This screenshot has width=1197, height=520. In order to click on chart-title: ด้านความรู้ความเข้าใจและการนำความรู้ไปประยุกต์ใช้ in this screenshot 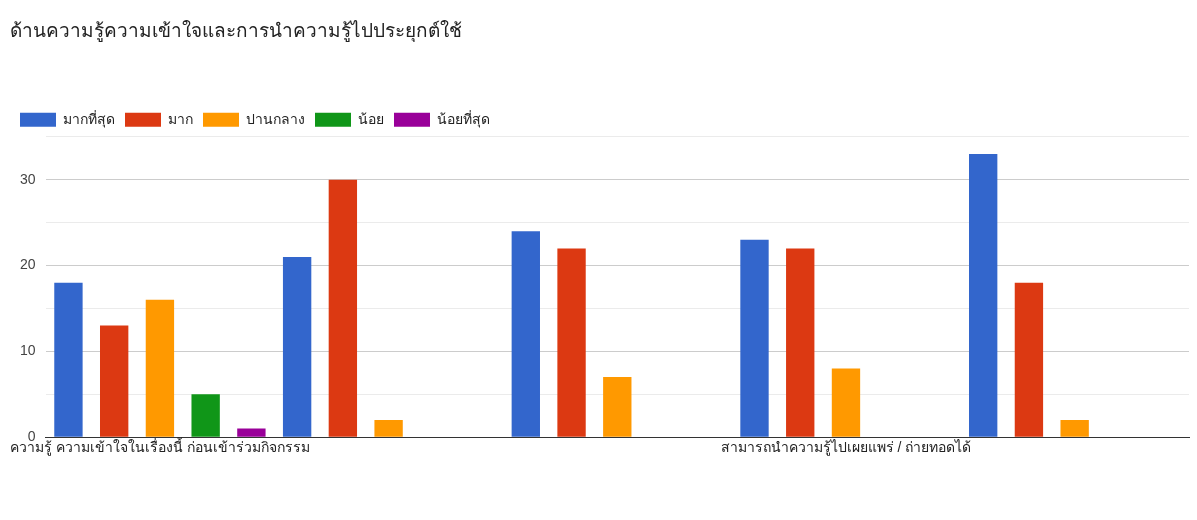, I will do `click(236, 31)`.